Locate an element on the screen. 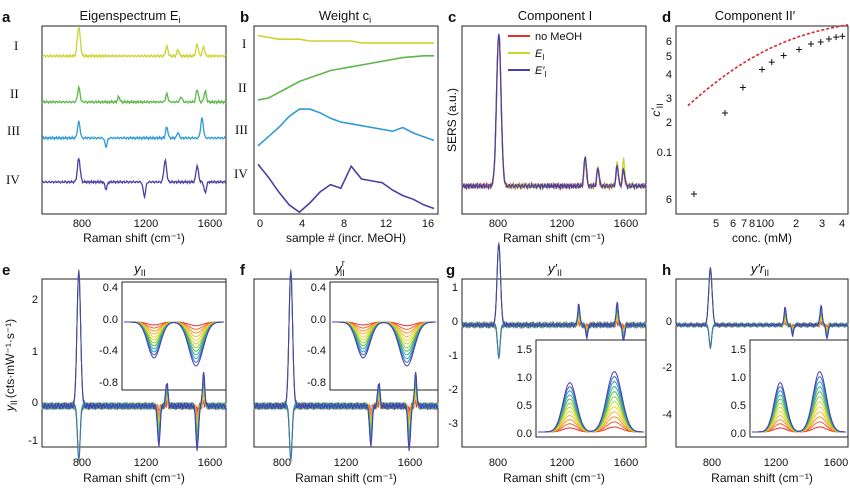  panel-a-xtick: 1600 is located at coordinates (210, 224).